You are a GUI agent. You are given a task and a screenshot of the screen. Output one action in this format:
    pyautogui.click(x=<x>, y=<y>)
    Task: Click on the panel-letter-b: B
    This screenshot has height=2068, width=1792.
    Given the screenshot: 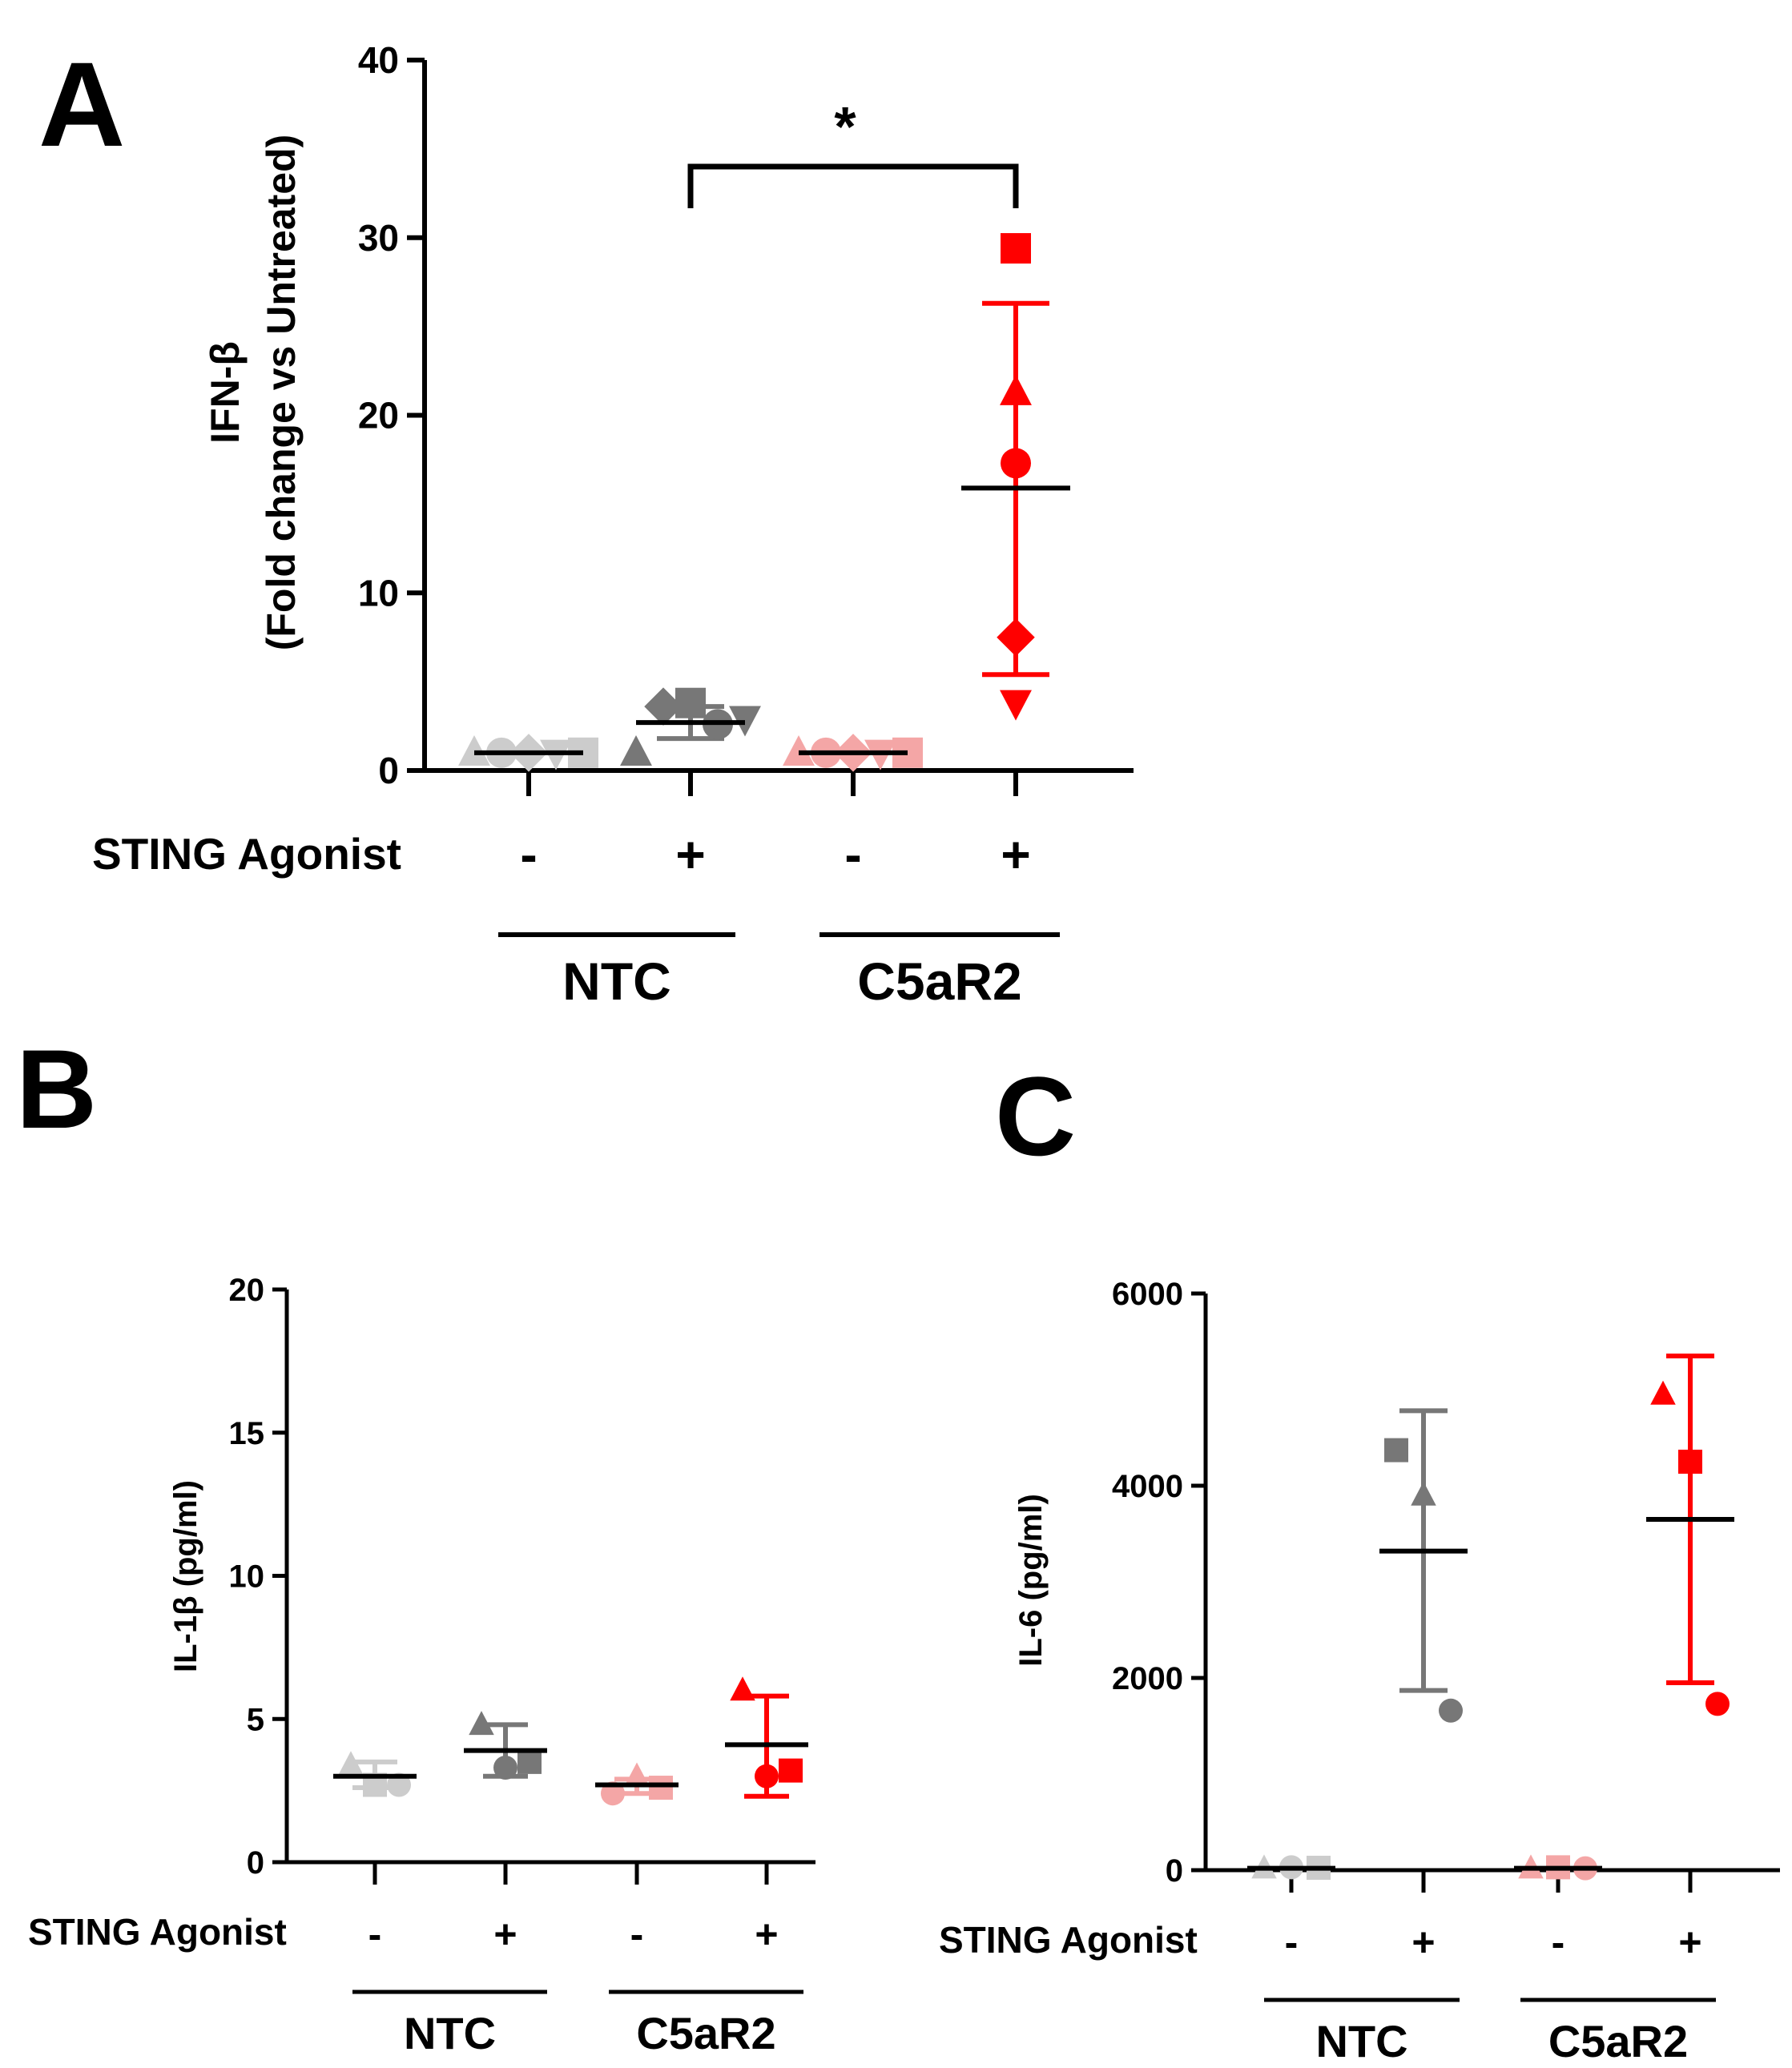 What is the action you would take?
    pyautogui.click(x=56, y=1089)
    